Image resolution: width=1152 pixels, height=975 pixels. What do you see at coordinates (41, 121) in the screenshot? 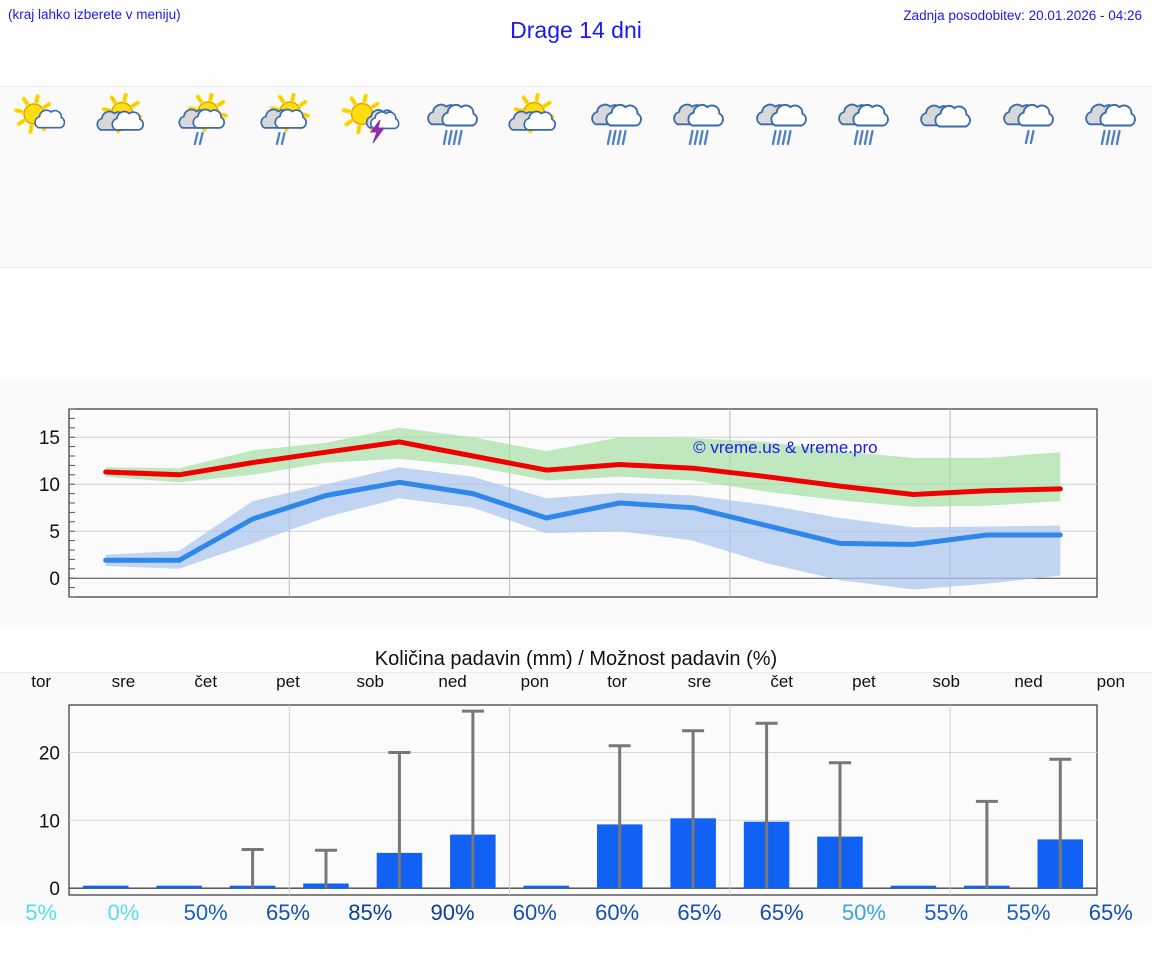
I see `sun-small-cloud-icon` at bounding box center [41, 121].